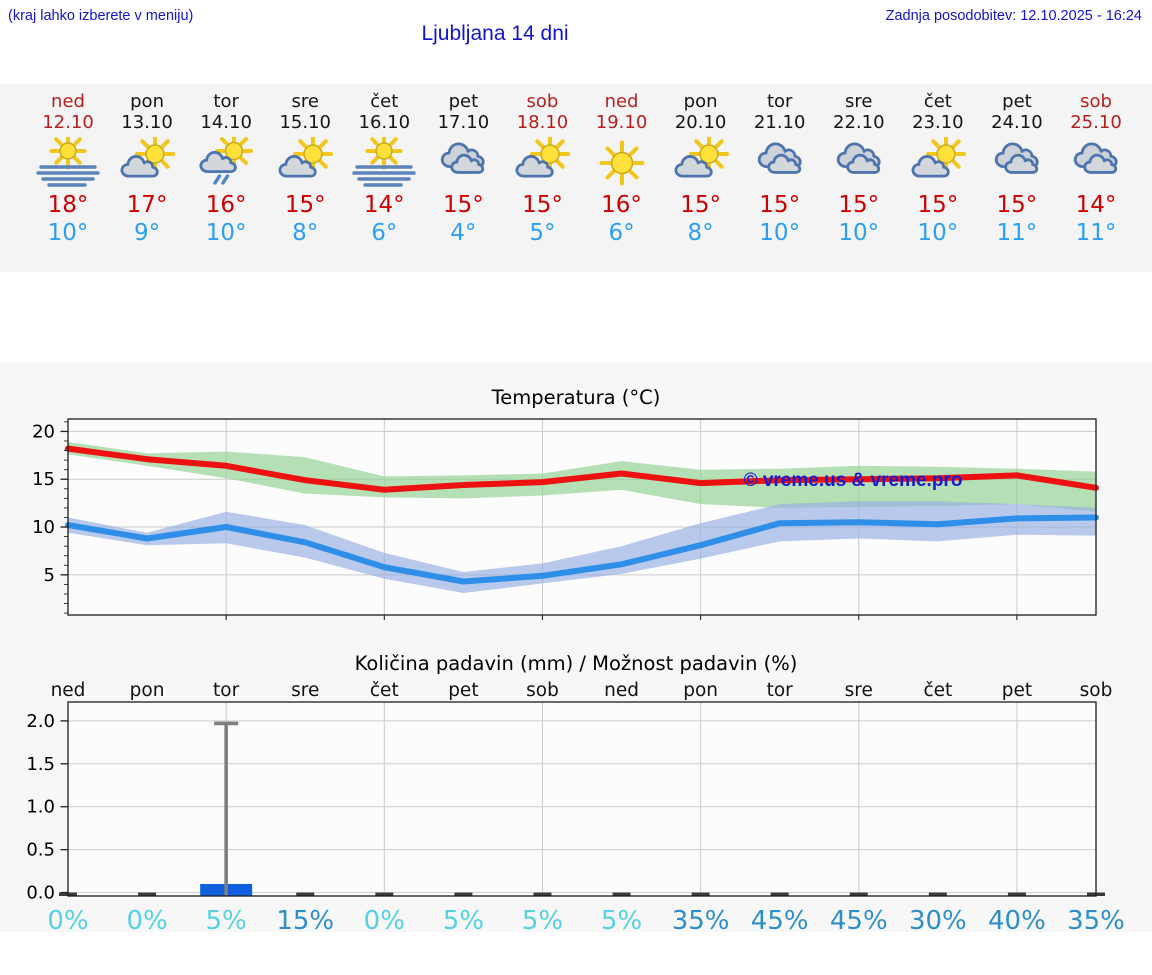 The image size is (1152, 975). I want to click on day-low-temp: 4°, so click(463, 233).